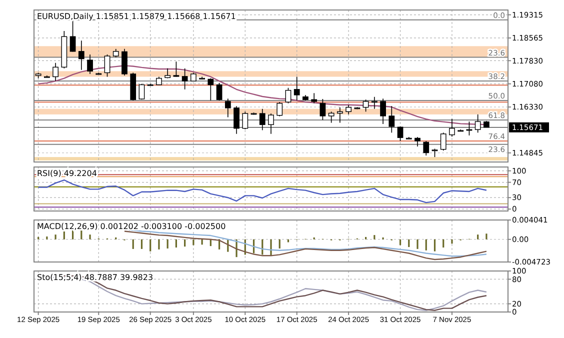 The image size is (564, 338). I want to click on chart-title: EURUSD,Daily 1.15851 1.15879 1.15668 1.15671, so click(136, 16).